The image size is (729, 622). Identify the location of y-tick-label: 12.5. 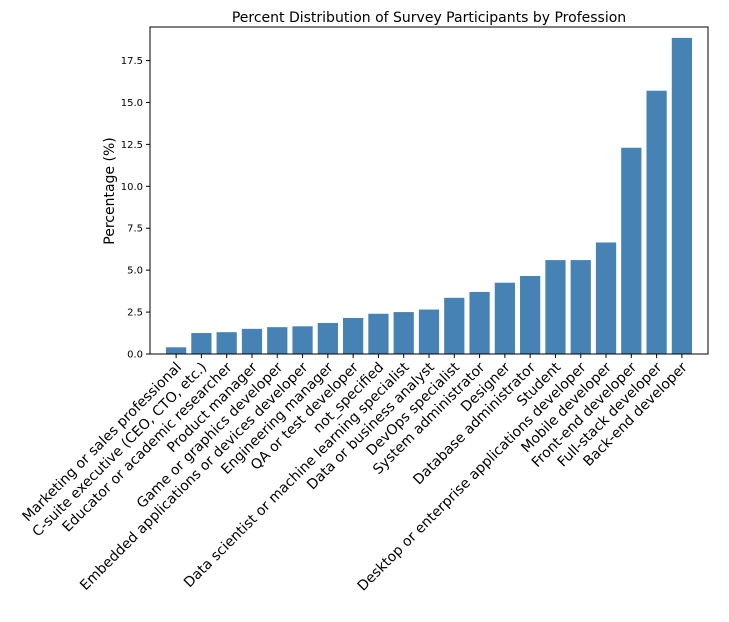
(132, 145).